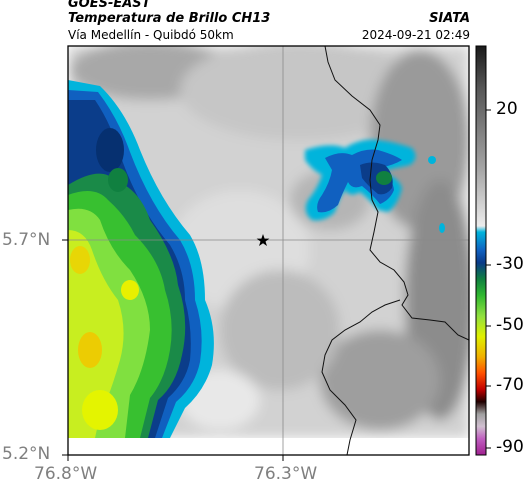 The image size is (526, 491). I want to click on lat-tick-label: 5.2°N, so click(26, 454).